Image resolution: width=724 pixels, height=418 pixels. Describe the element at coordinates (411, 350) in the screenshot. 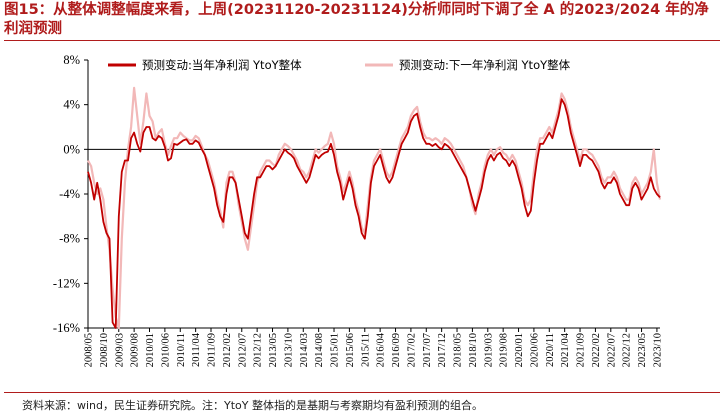

I see `x-tick-label: 2017/02` at that location.